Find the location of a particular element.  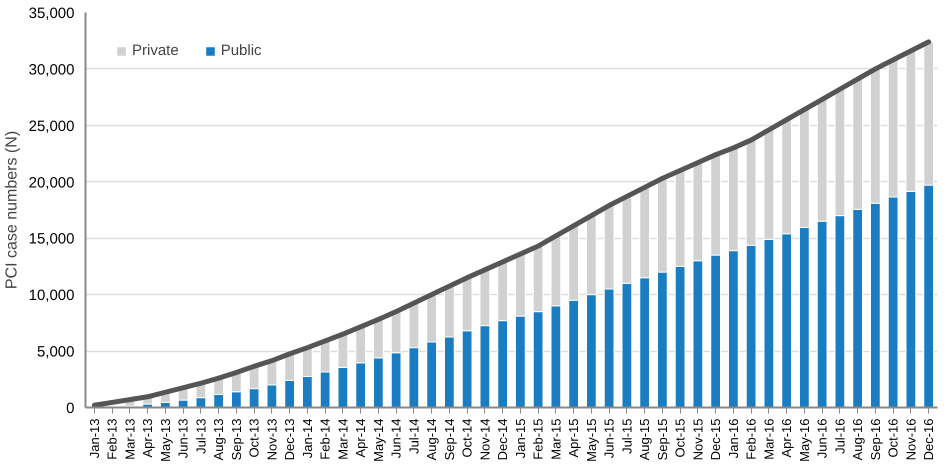

x-tick-label: Jan-14 is located at coordinates (307, 438).